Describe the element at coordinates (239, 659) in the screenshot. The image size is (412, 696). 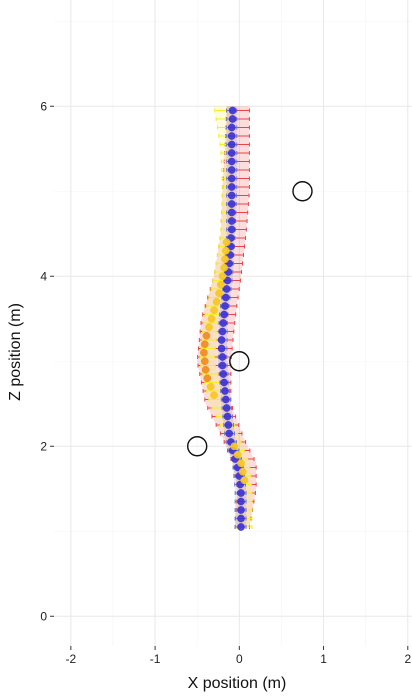
I see `x-tick-label: 0` at that location.